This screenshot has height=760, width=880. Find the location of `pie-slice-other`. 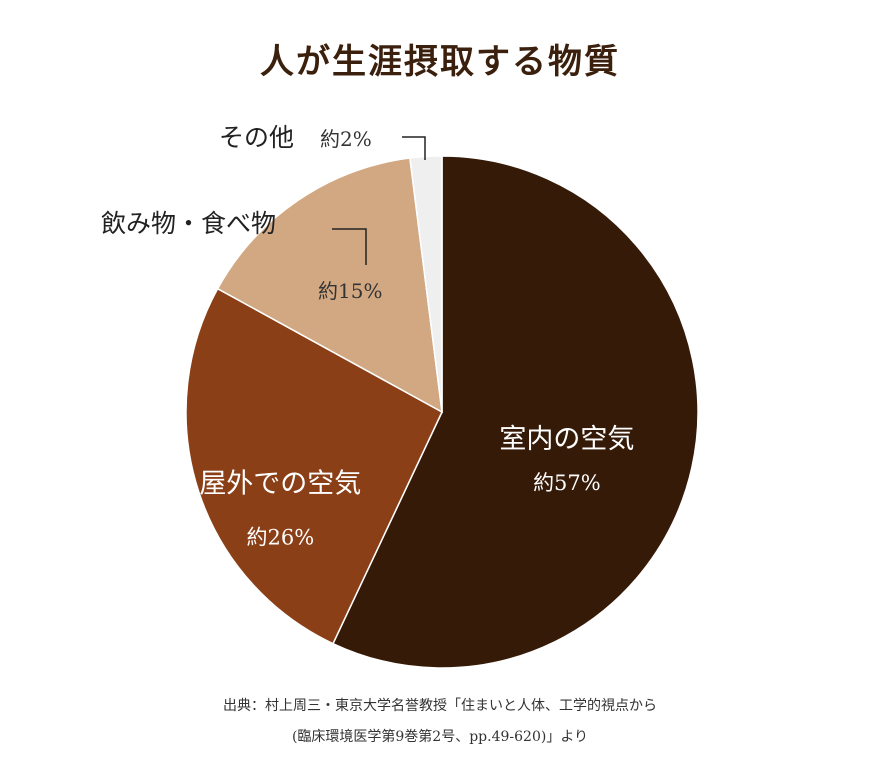

pie-slice-other is located at coordinates (426, 284).